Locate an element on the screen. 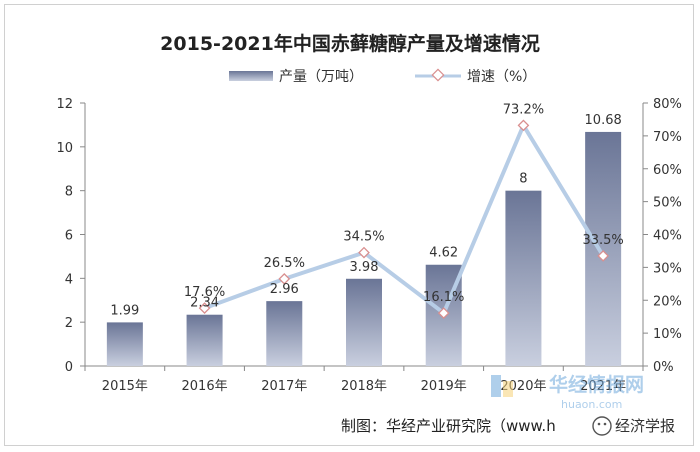  wechat-icon-eye is located at coordinates (599, 424).